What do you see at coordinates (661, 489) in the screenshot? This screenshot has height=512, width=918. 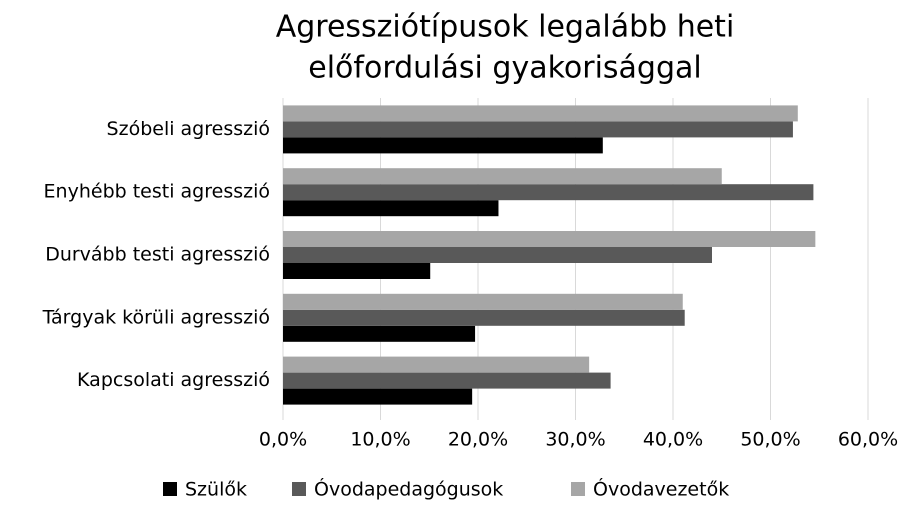 I see `legend-label: Óvodavezetők` at bounding box center [661, 489].